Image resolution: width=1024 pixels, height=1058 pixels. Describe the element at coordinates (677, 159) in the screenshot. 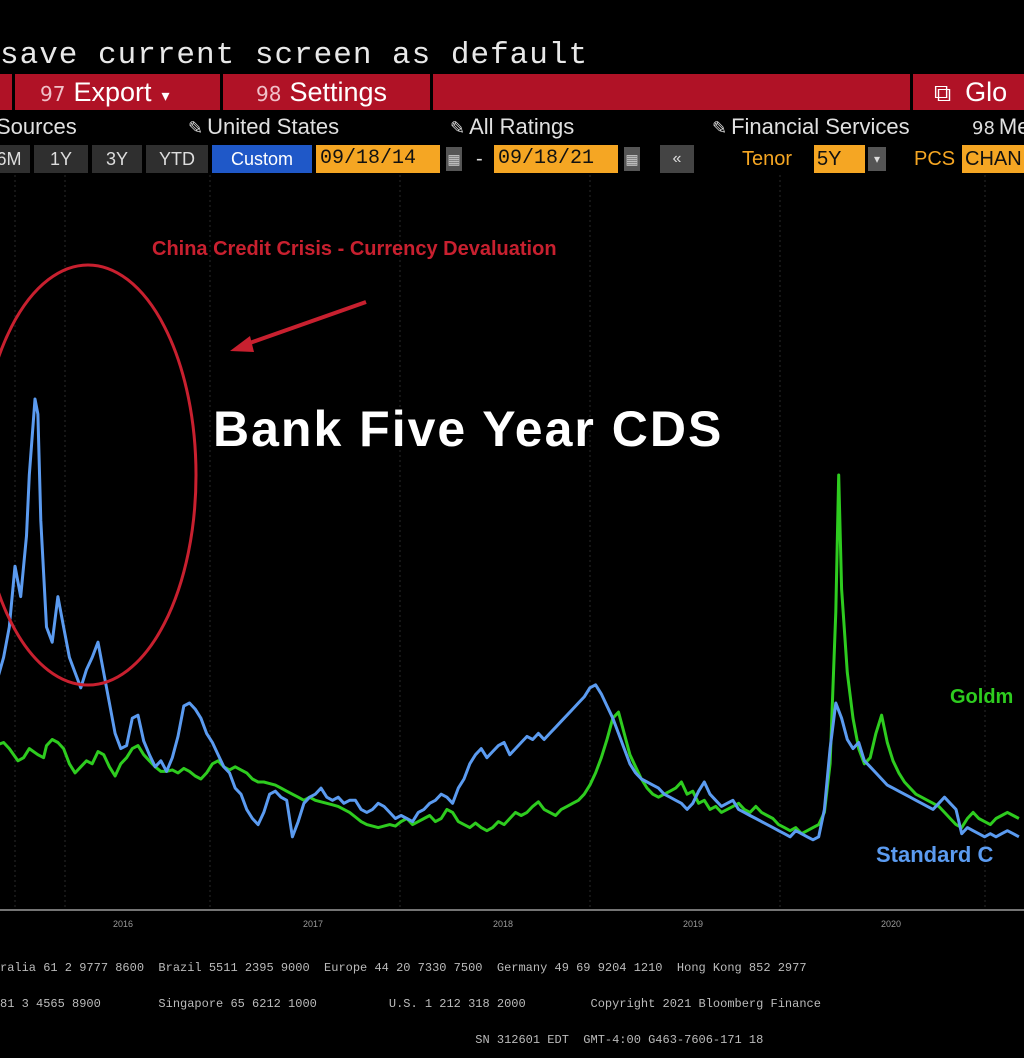

I see `rewind-icon: «` at that location.